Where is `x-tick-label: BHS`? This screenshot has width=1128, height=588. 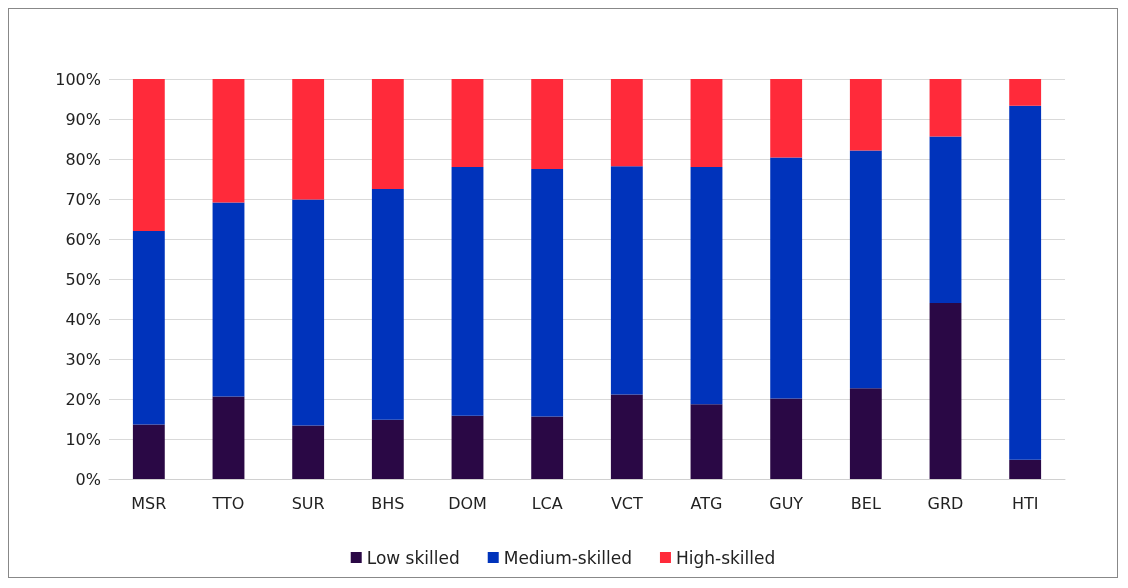
x-tick-label: BHS is located at coordinates (388, 503).